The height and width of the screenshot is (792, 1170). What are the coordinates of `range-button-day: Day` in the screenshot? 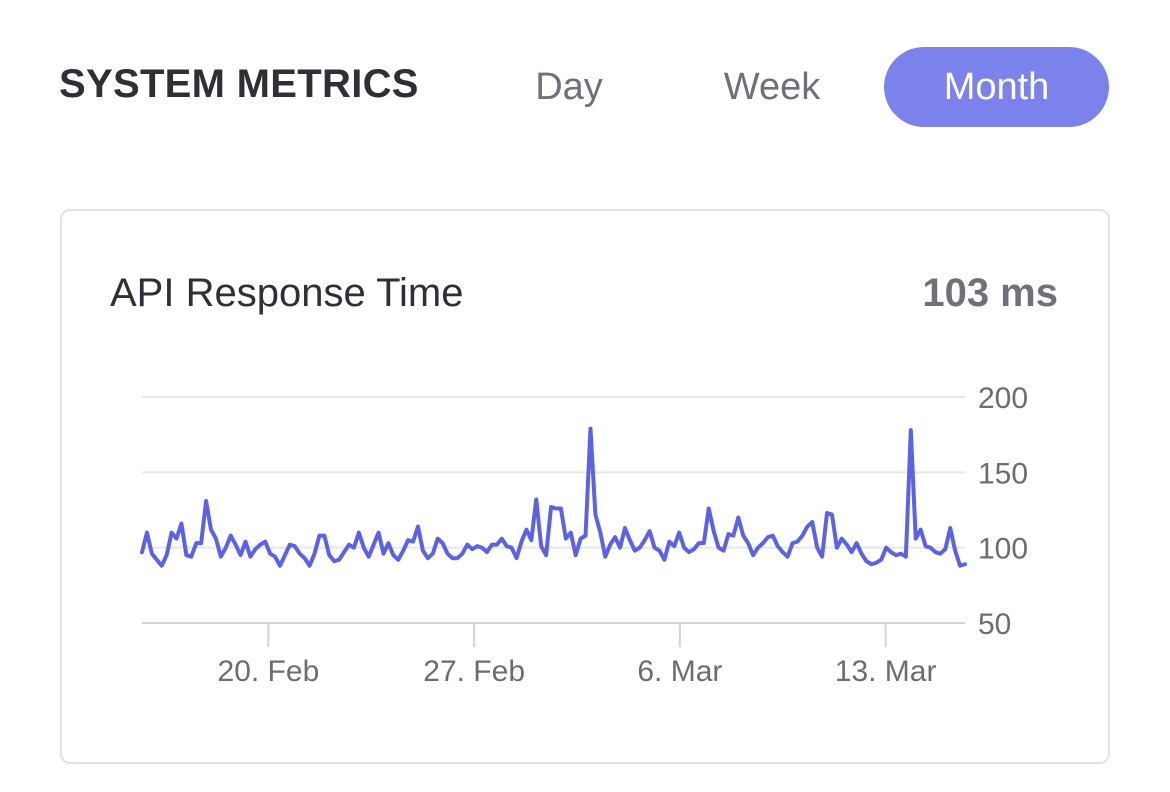 It's located at (569, 87).